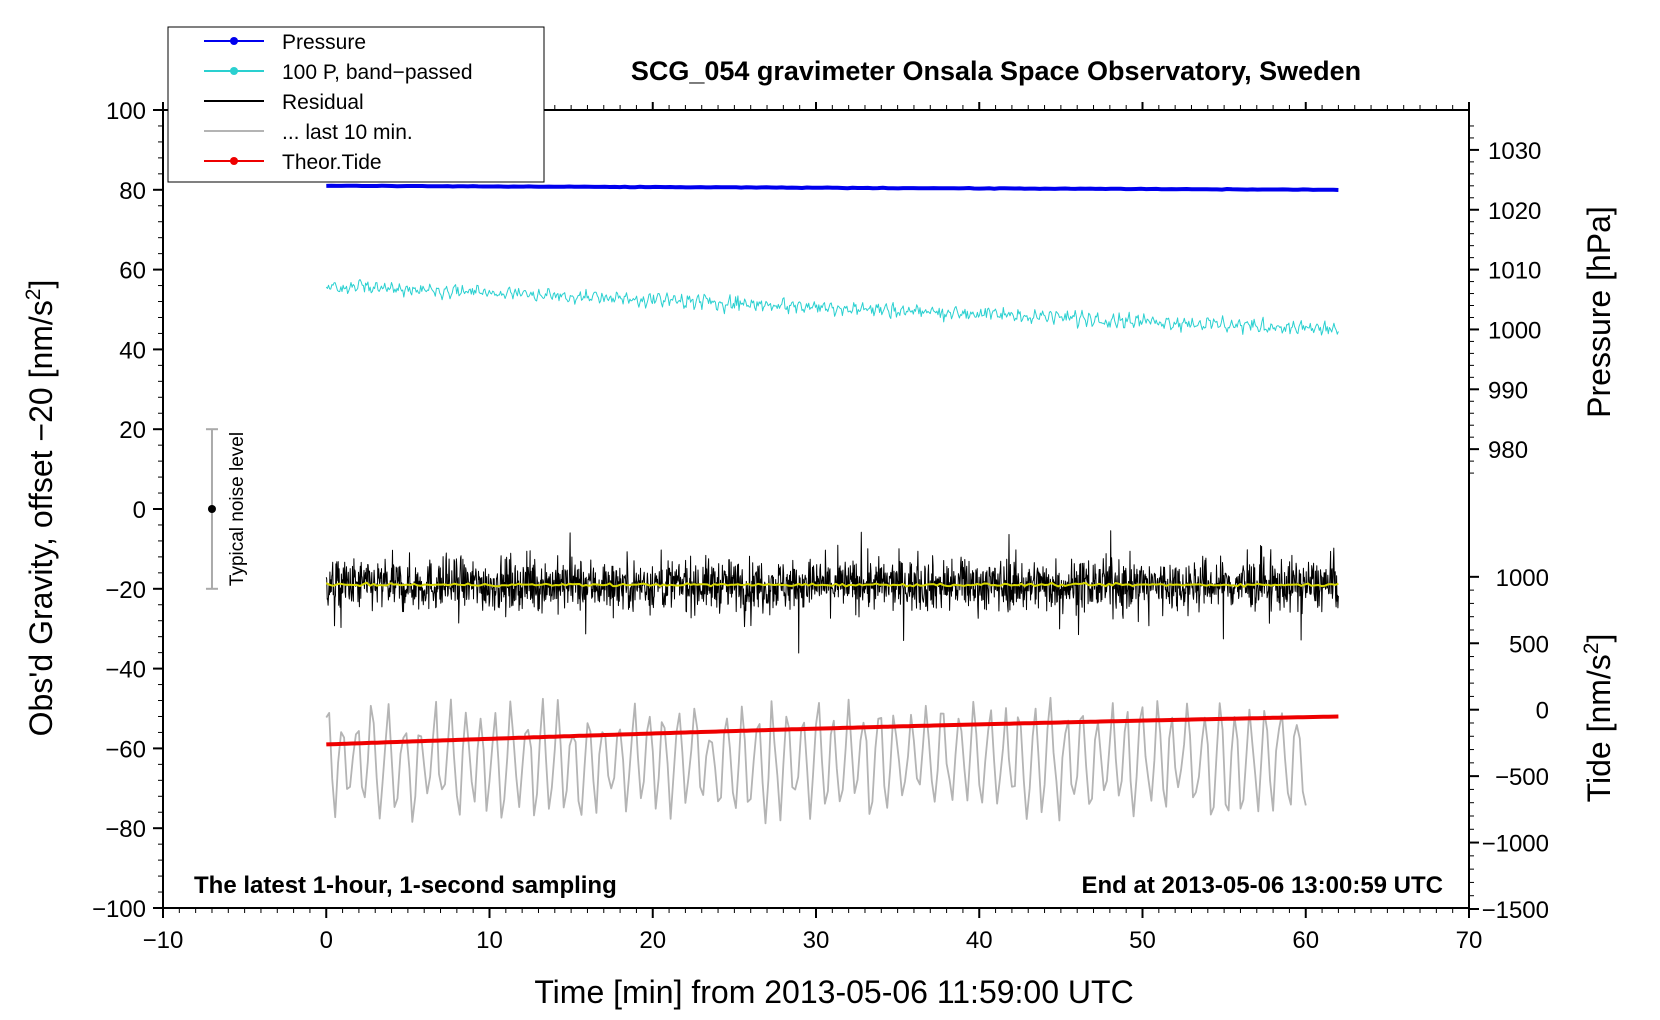 Image resolution: width=1660 pixels, height=1020 pixels. Describe the element at coordinates (211, 509) in the screenshot. I see `noise-center-dot` at that location.